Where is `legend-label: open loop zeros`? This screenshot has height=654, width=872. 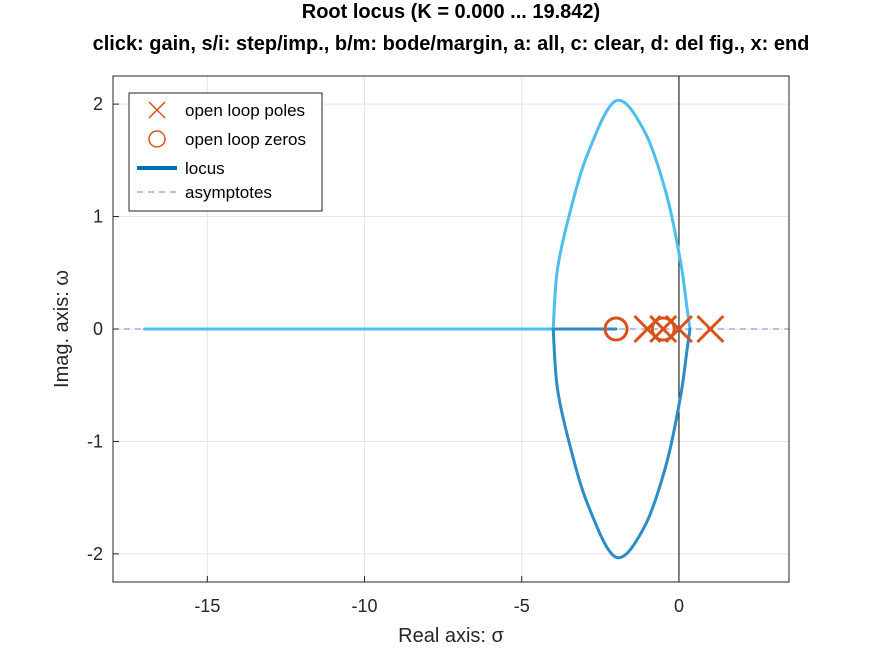
legend-label: open loop zeros is located at coordinates (245, 139).